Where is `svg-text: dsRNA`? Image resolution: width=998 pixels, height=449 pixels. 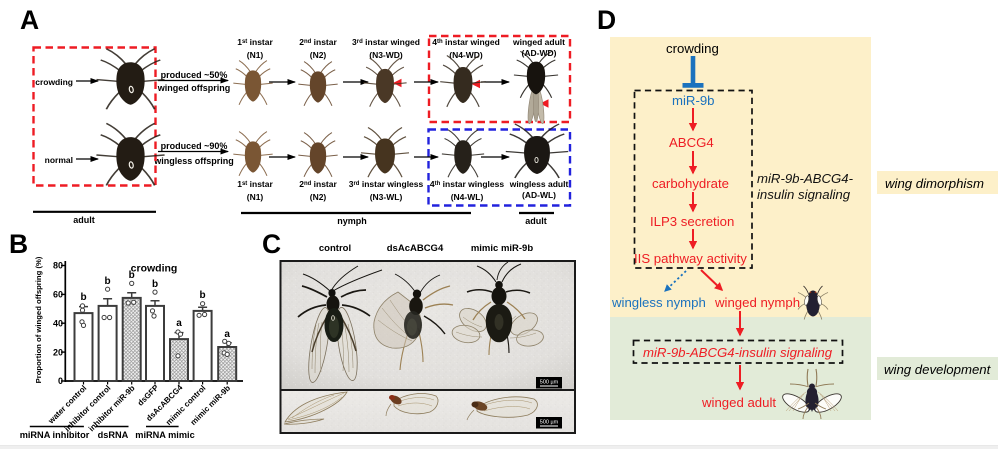
svg-text: dsRNA is located at coordinates (113, 435).